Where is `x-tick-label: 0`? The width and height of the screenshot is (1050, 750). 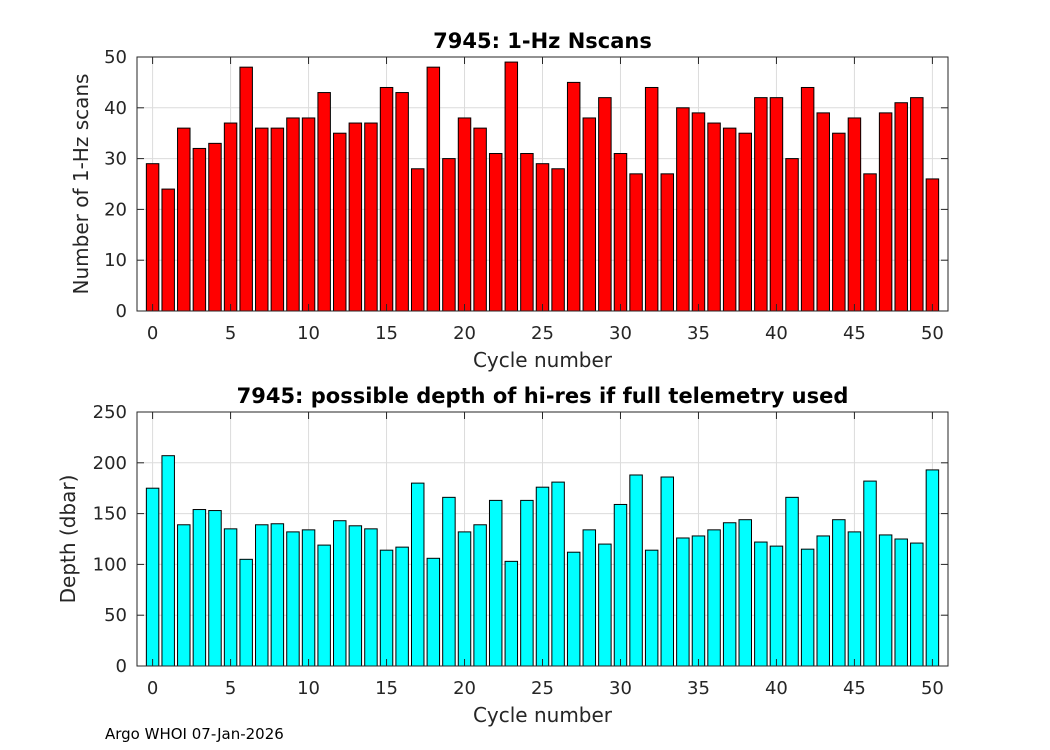
x-tick-label: 0 is located at coordinates (152, 688).